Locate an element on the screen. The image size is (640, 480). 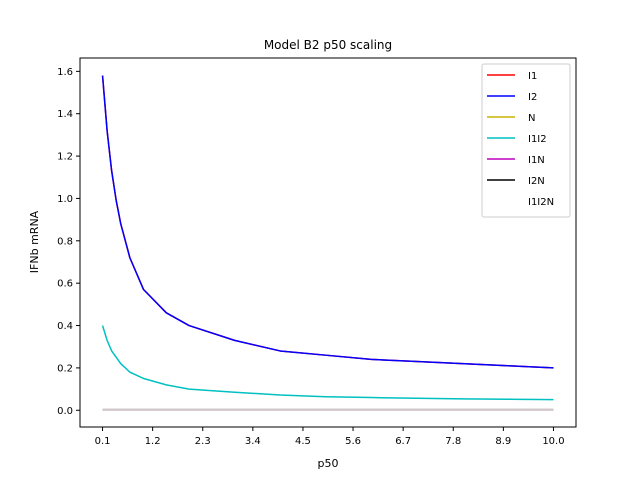
y-tick-label: 0.6 is located at coordinates (65, 284).